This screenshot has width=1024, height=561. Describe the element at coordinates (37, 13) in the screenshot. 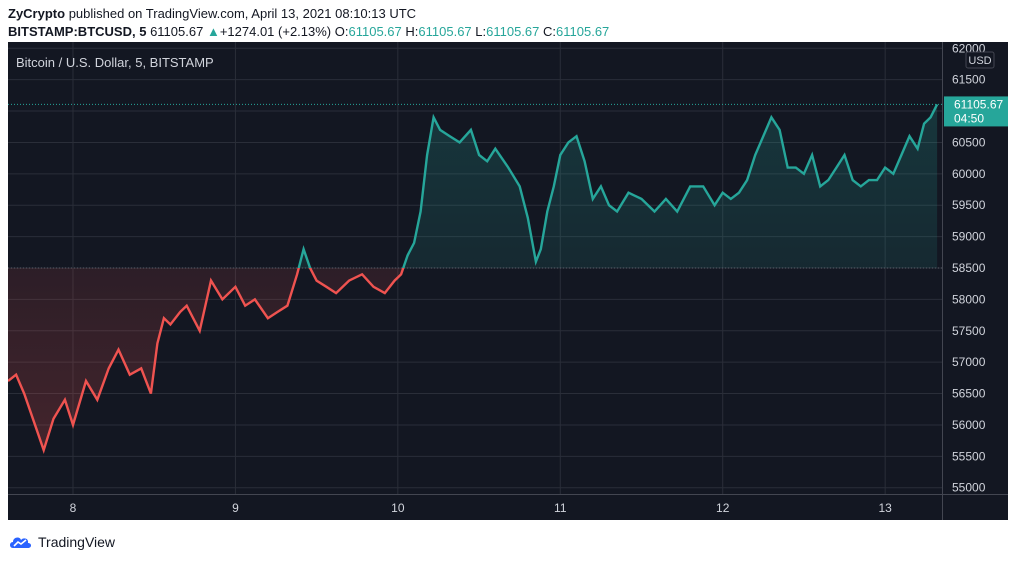

I see `author-name: ZyCrypto` at that location.